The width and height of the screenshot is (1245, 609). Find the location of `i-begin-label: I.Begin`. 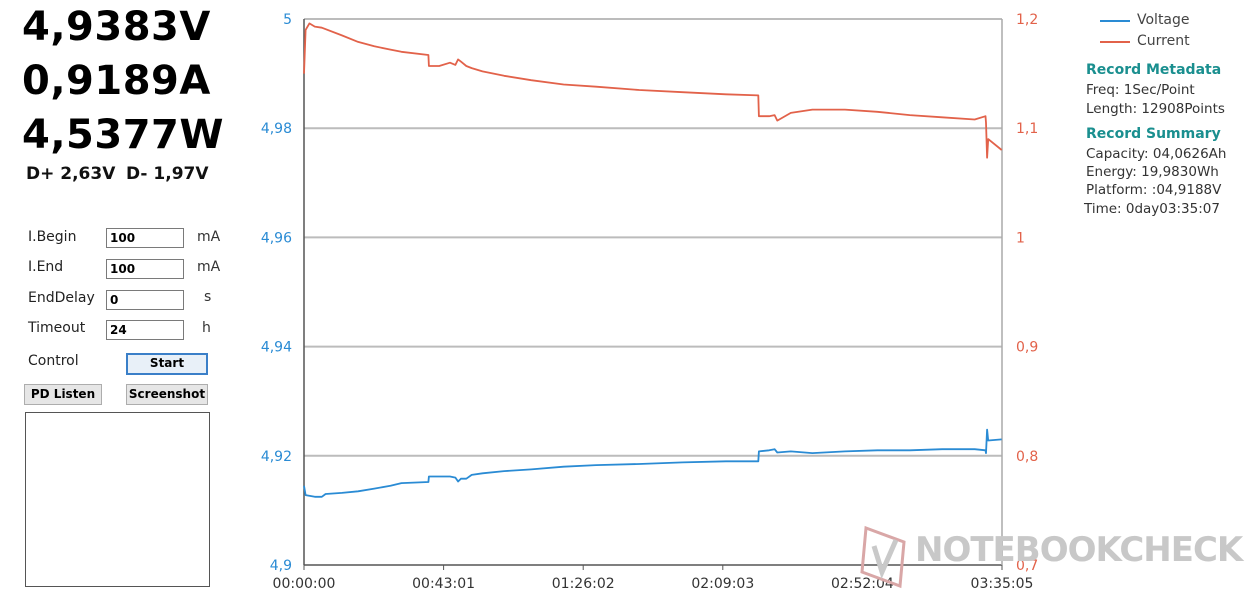

i-begin-label: I.Begin is located at coordinates (52, 237).